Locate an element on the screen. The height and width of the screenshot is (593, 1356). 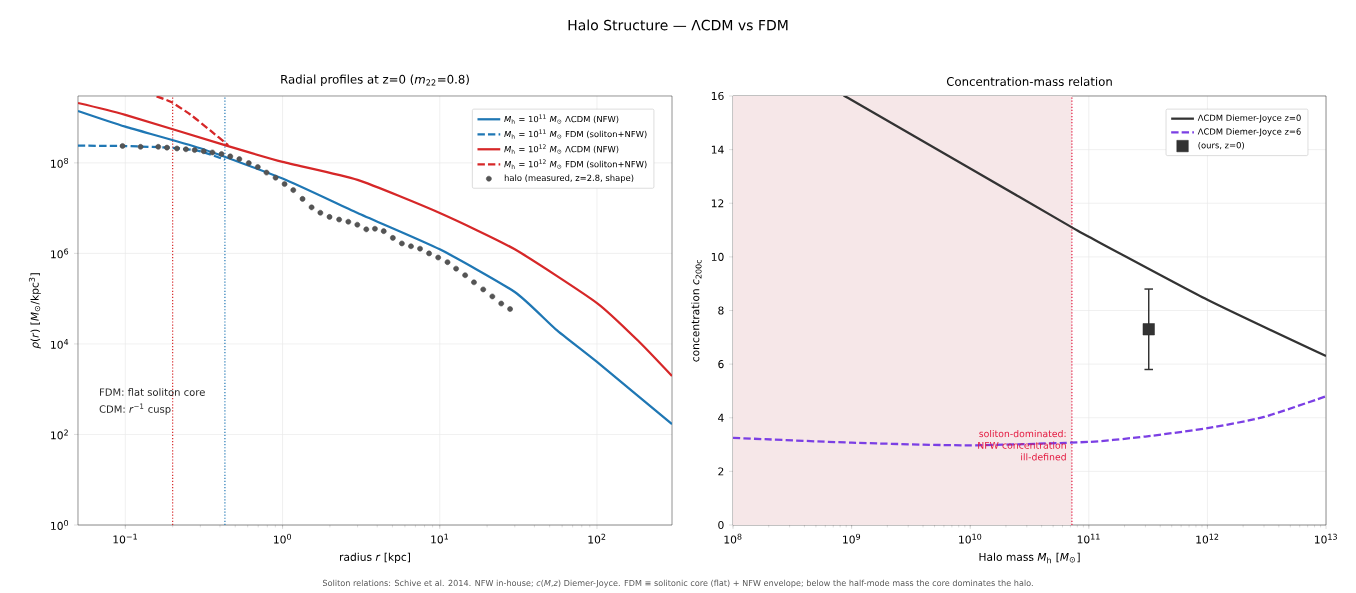
y-tick-label: 0 is located at coordinates (721, 525).